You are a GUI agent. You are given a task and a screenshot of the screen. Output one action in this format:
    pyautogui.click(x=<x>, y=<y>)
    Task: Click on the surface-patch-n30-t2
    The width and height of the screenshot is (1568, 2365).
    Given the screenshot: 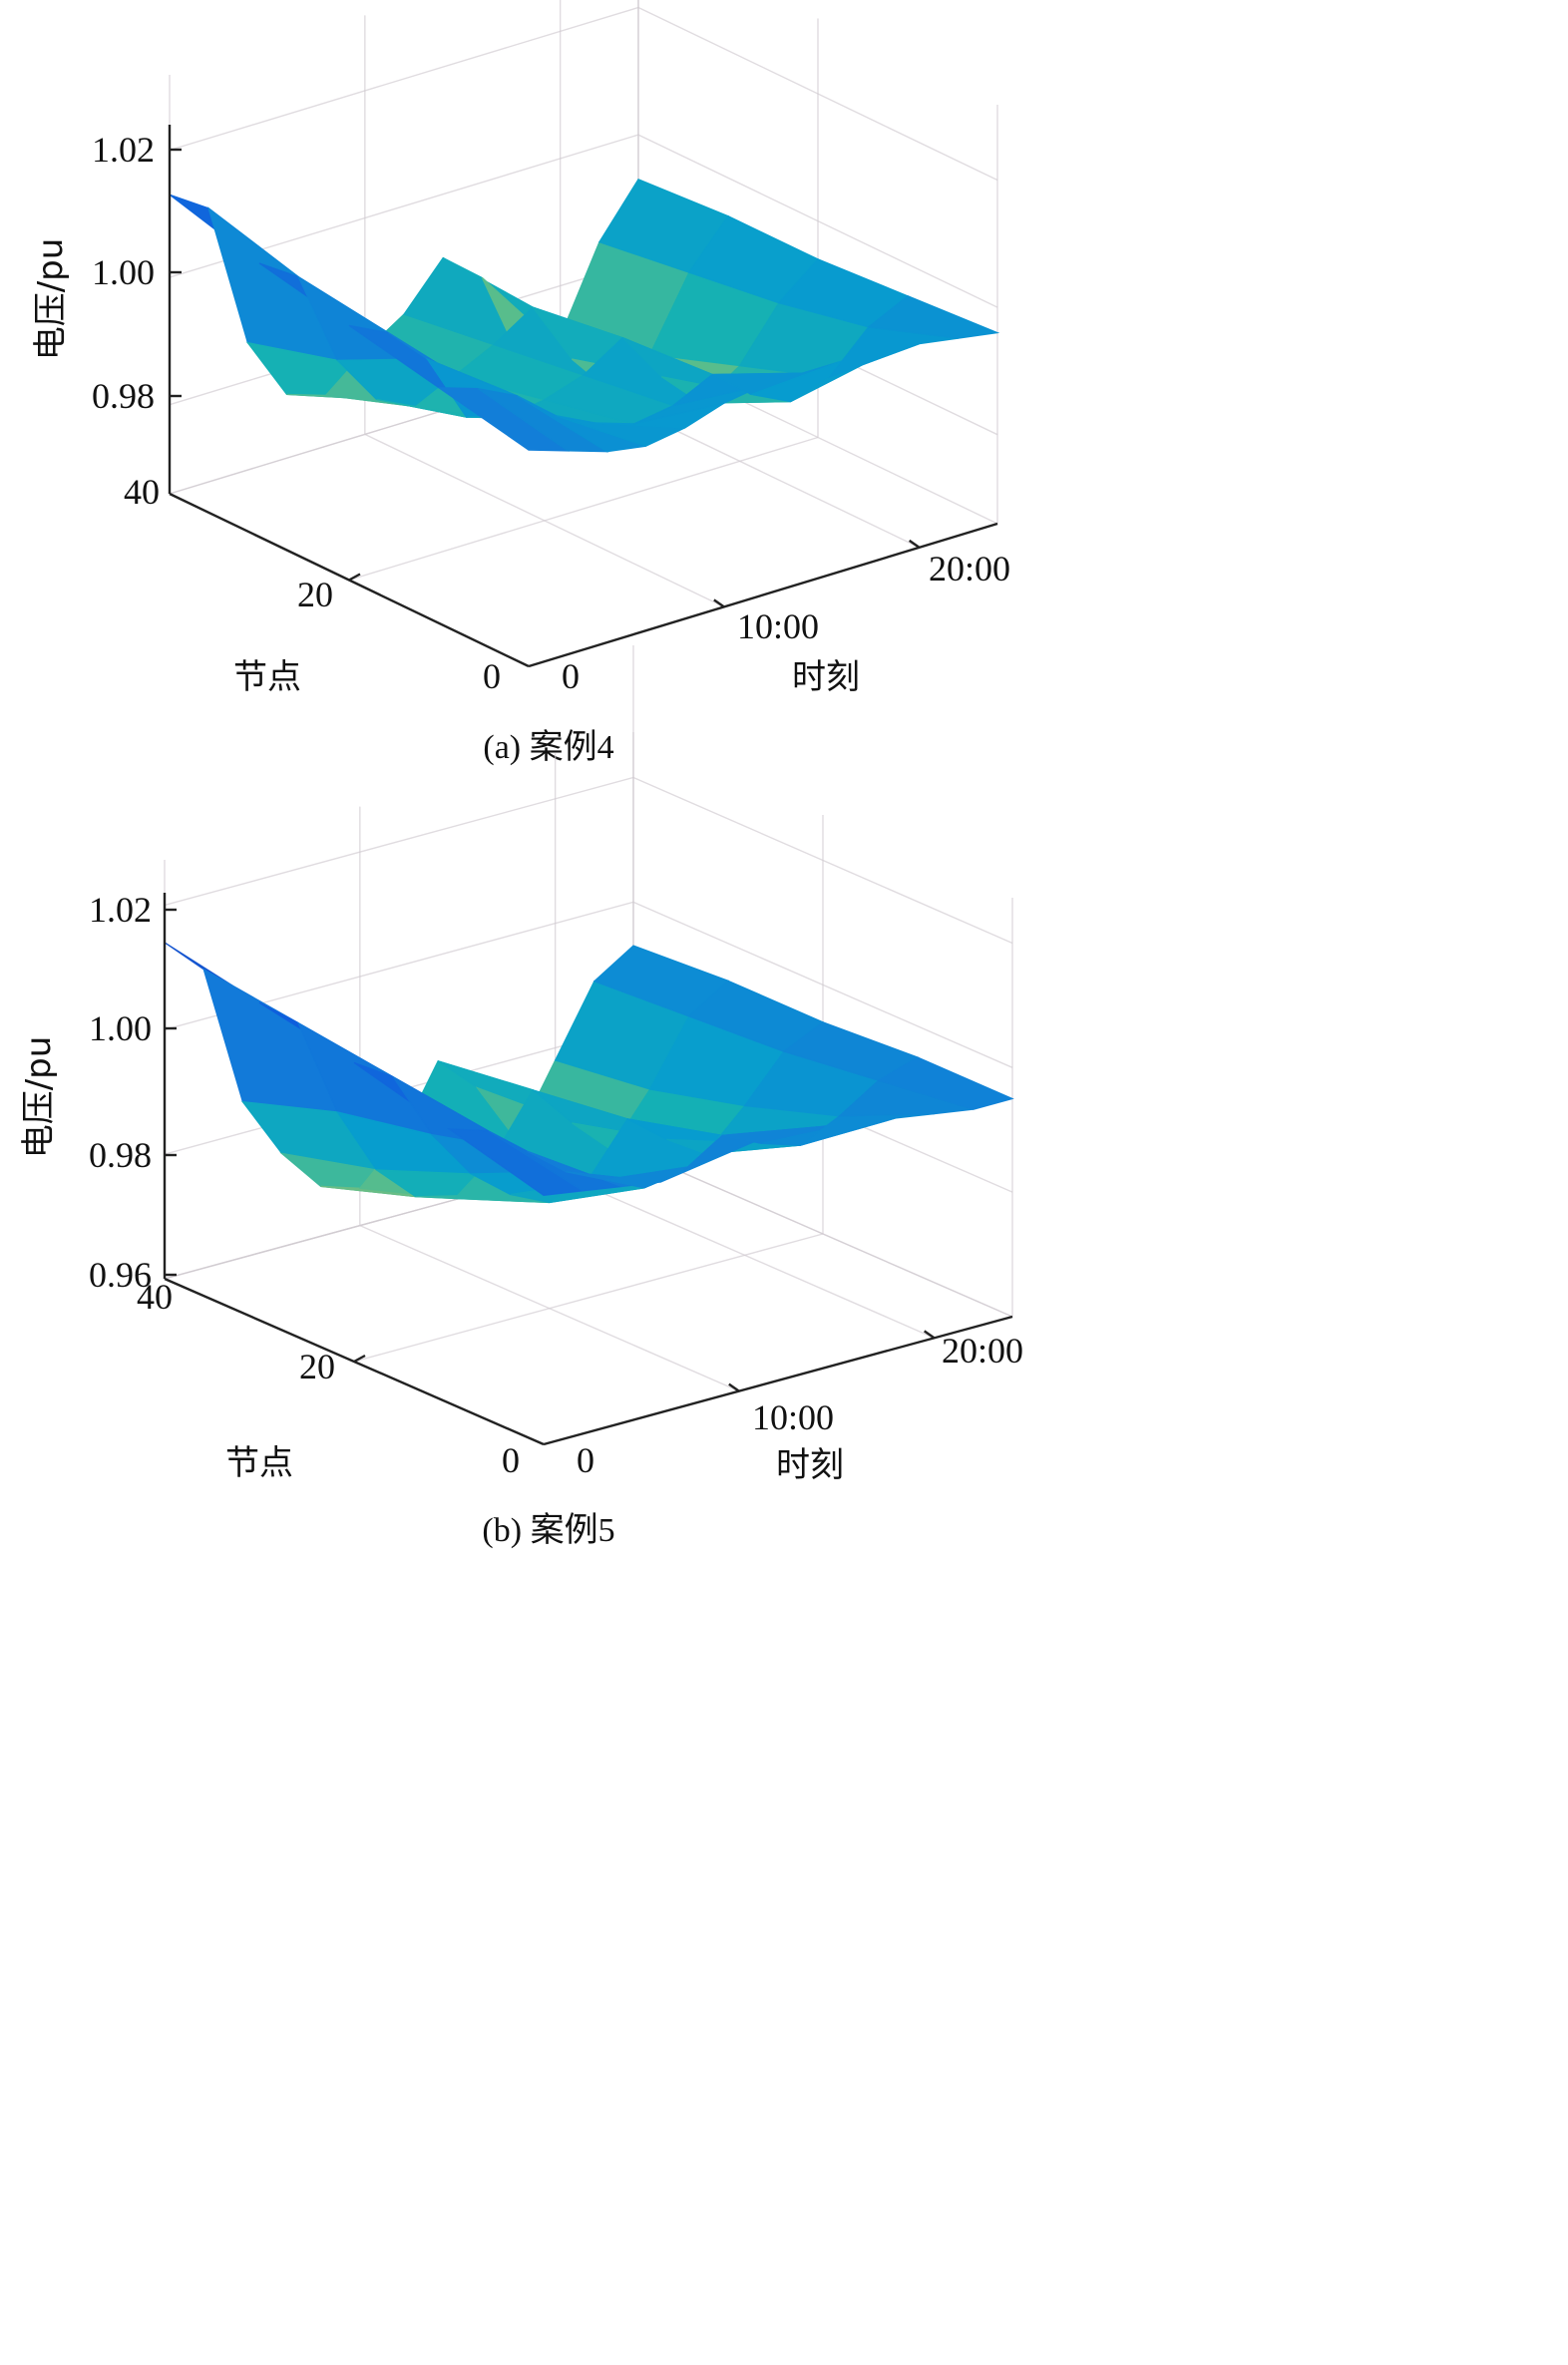 What is the action you would take?
    pyautogui.click(x=273, y=284)
    